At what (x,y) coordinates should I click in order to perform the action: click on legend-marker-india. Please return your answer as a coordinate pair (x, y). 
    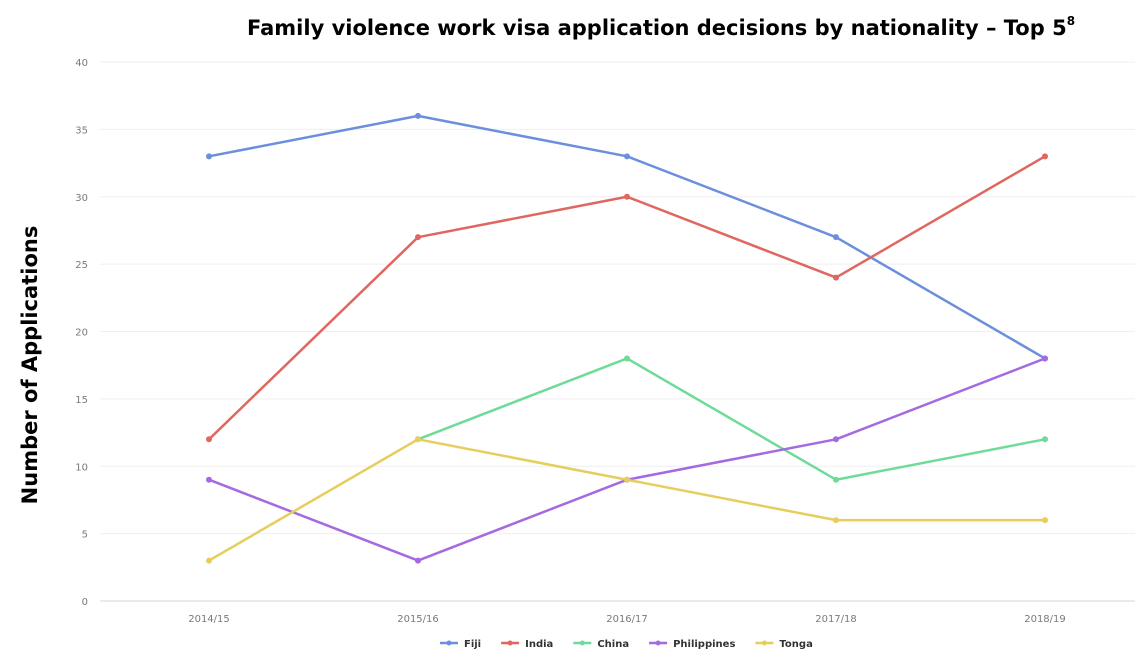
    Looking at the image, I should click on (510, 643).